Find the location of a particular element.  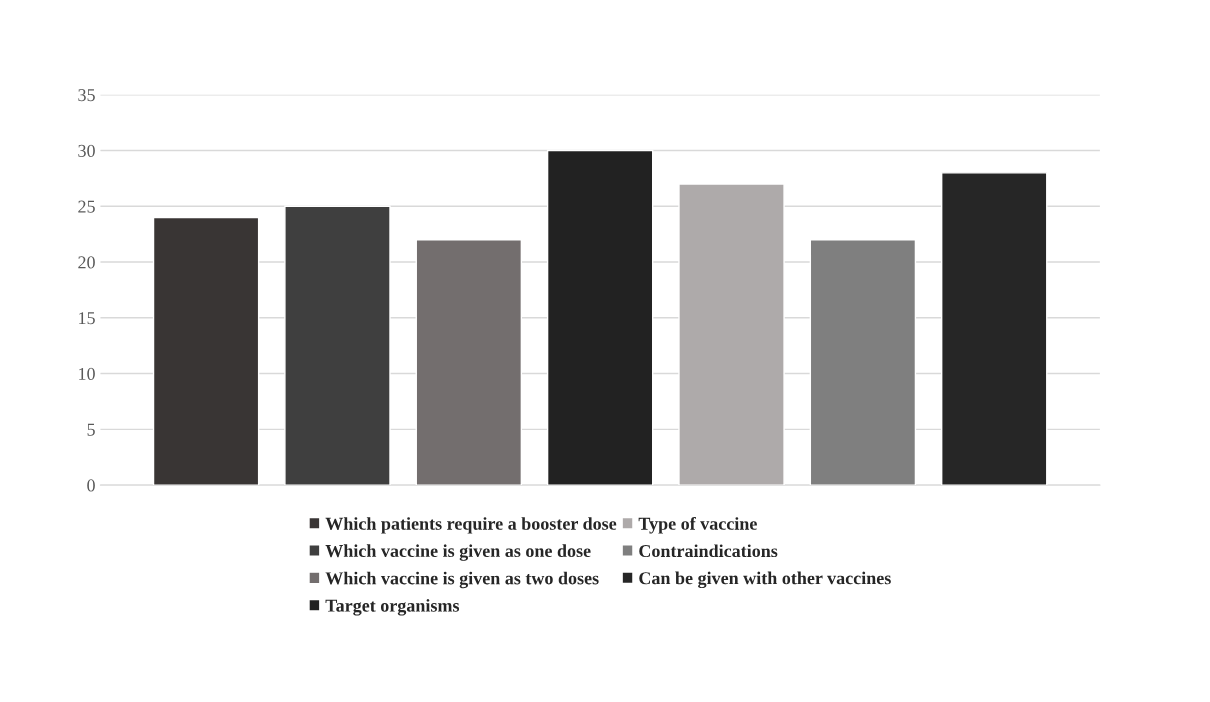

y-tick-label: 20 is located at coordinates (86, 262).